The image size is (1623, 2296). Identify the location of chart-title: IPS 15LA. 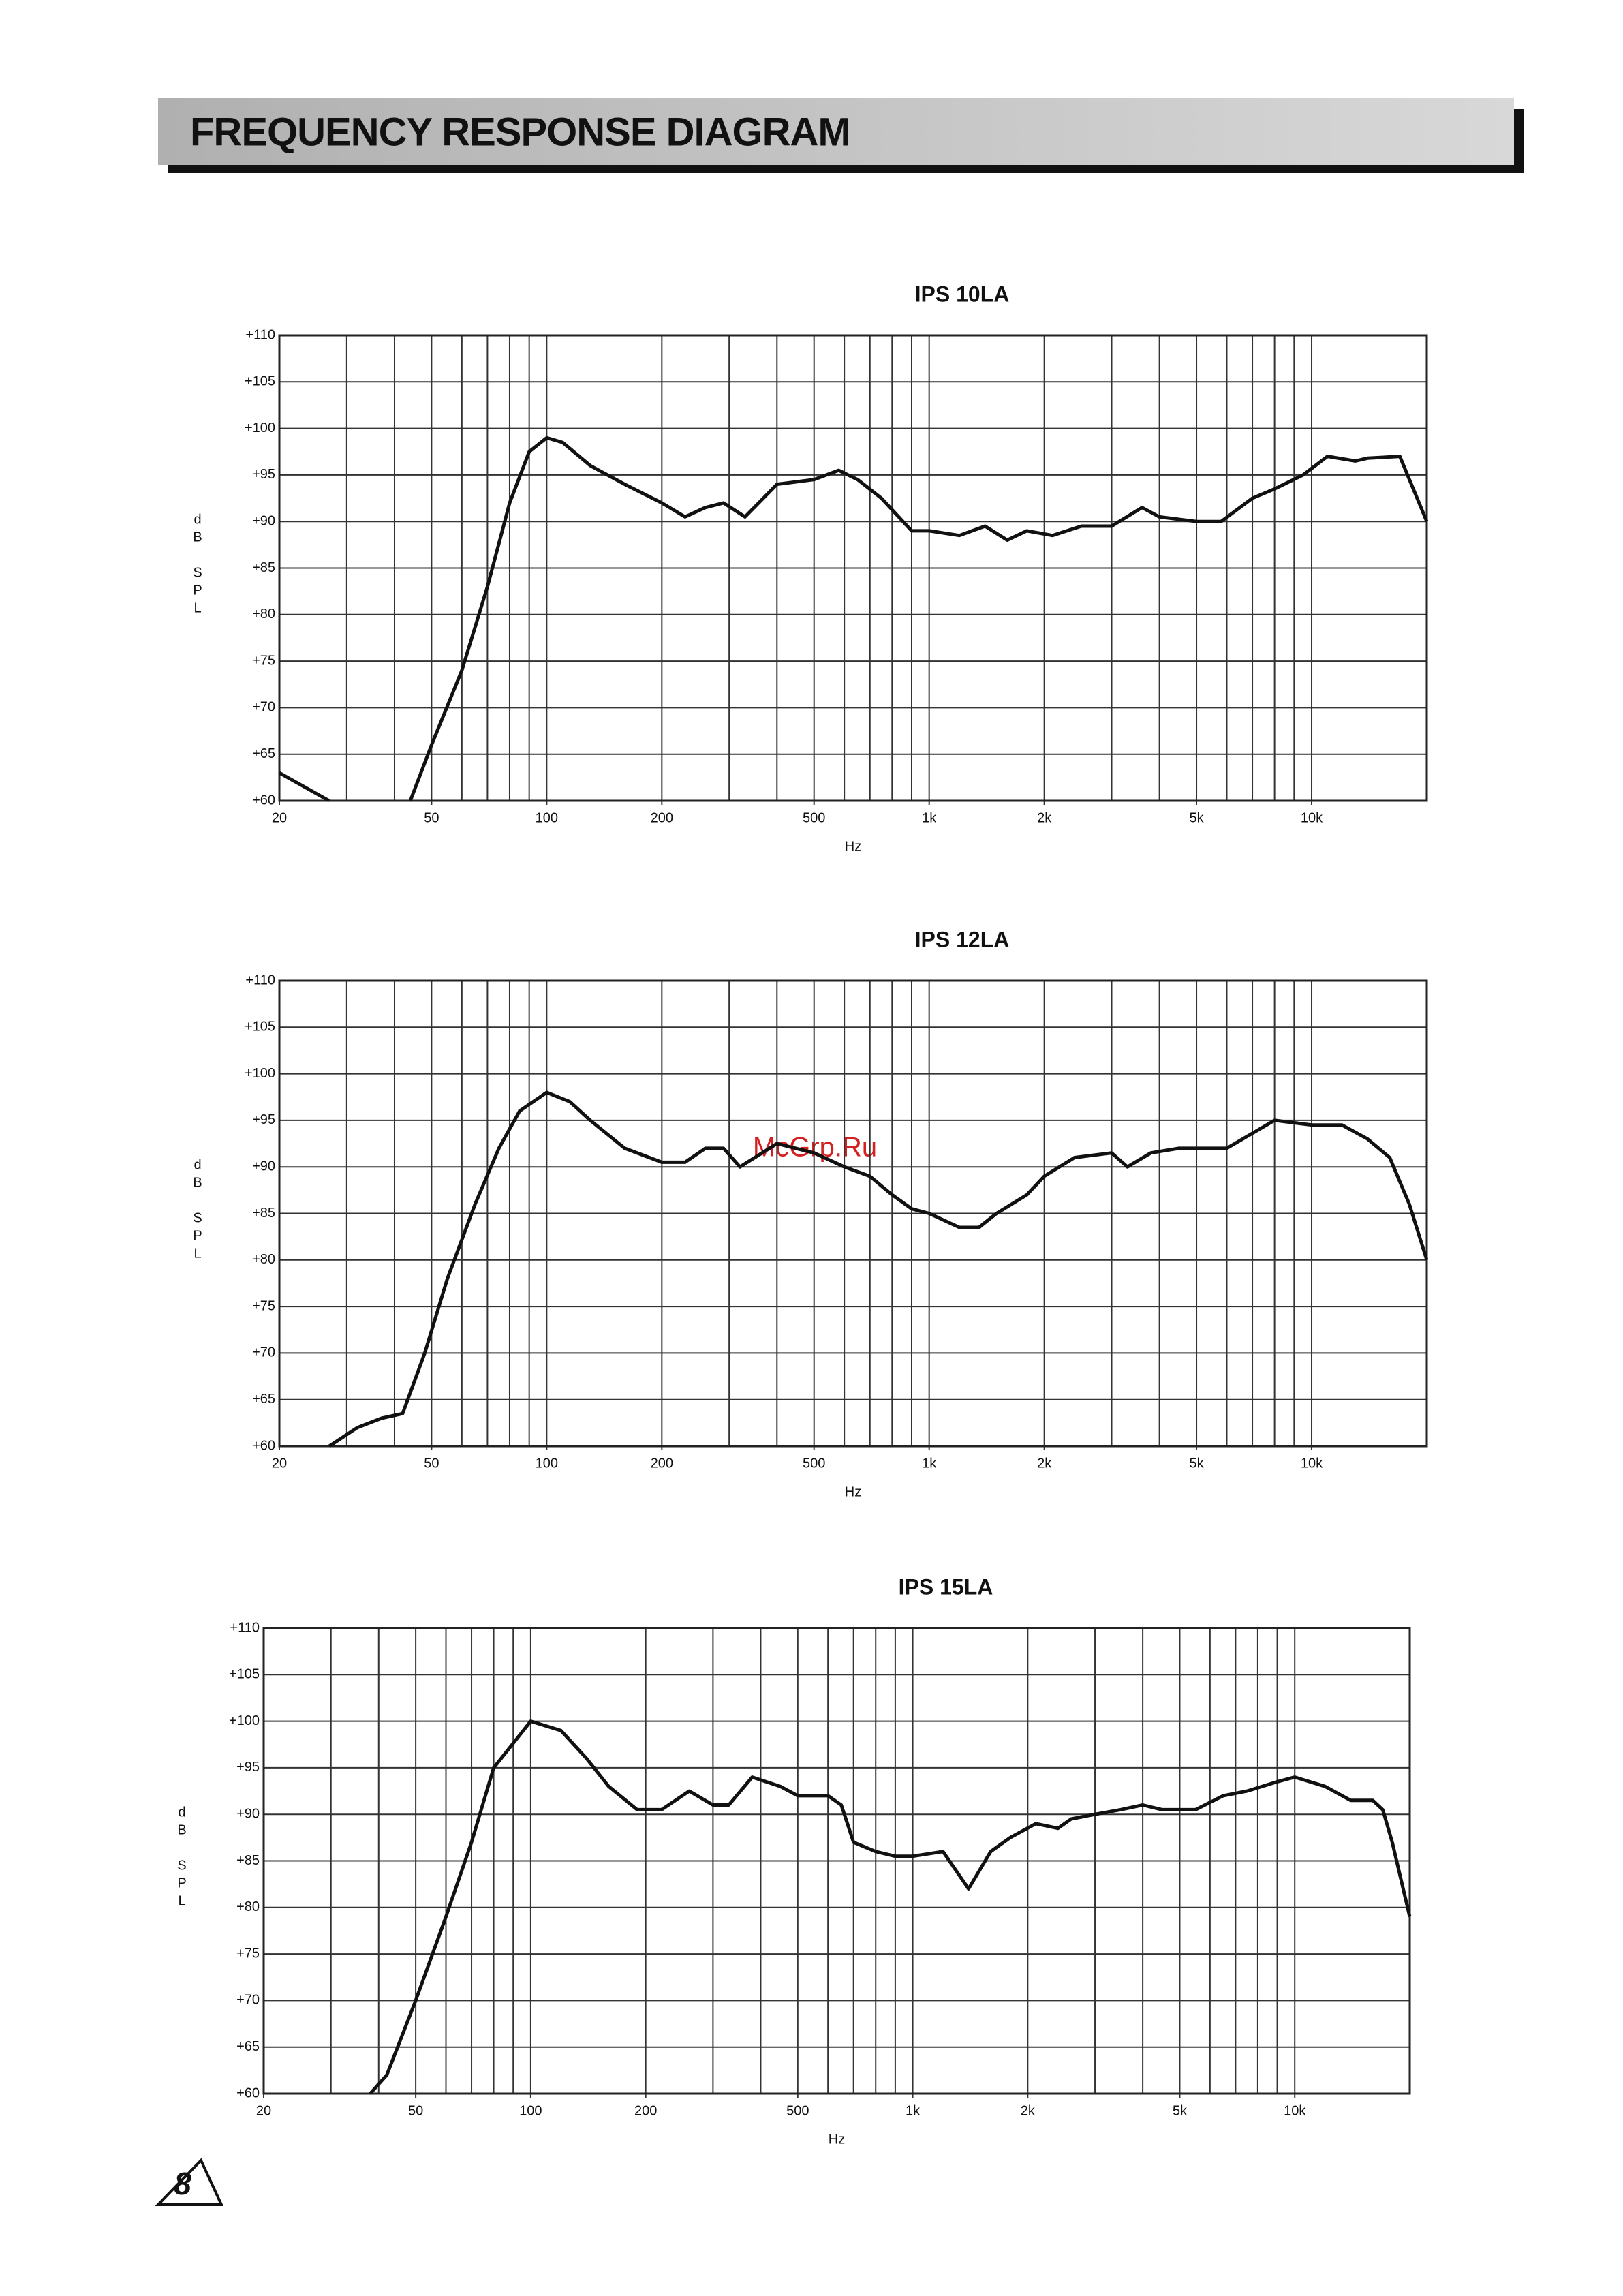
(946, 1587).